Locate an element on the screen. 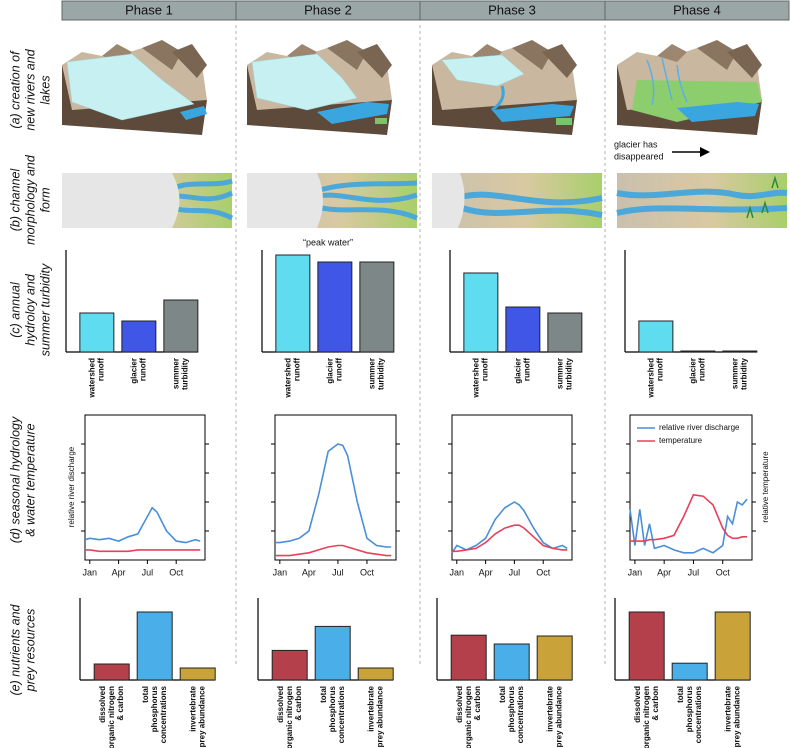  header-bar is located at coordinates (425, 10).